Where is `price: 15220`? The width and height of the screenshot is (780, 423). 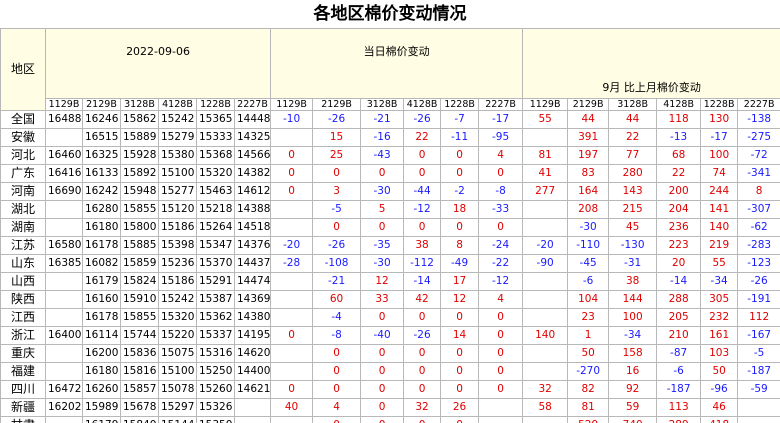
price: 15220 is located at coordinates (177, 335).